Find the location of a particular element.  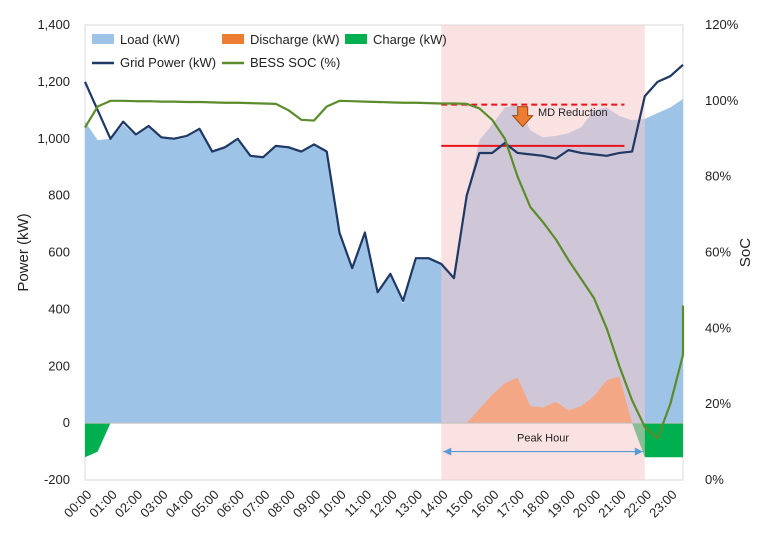

x-tick-label: 15:00 is located at coordinates (460, 504).